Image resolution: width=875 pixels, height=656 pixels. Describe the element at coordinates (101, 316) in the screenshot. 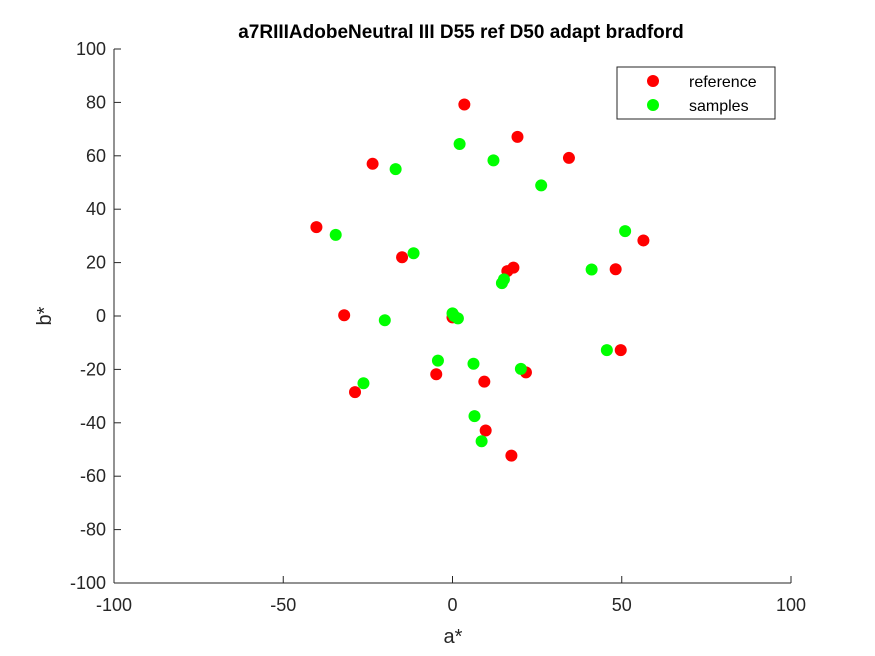

I see `y-tick-label: 0` at that location.